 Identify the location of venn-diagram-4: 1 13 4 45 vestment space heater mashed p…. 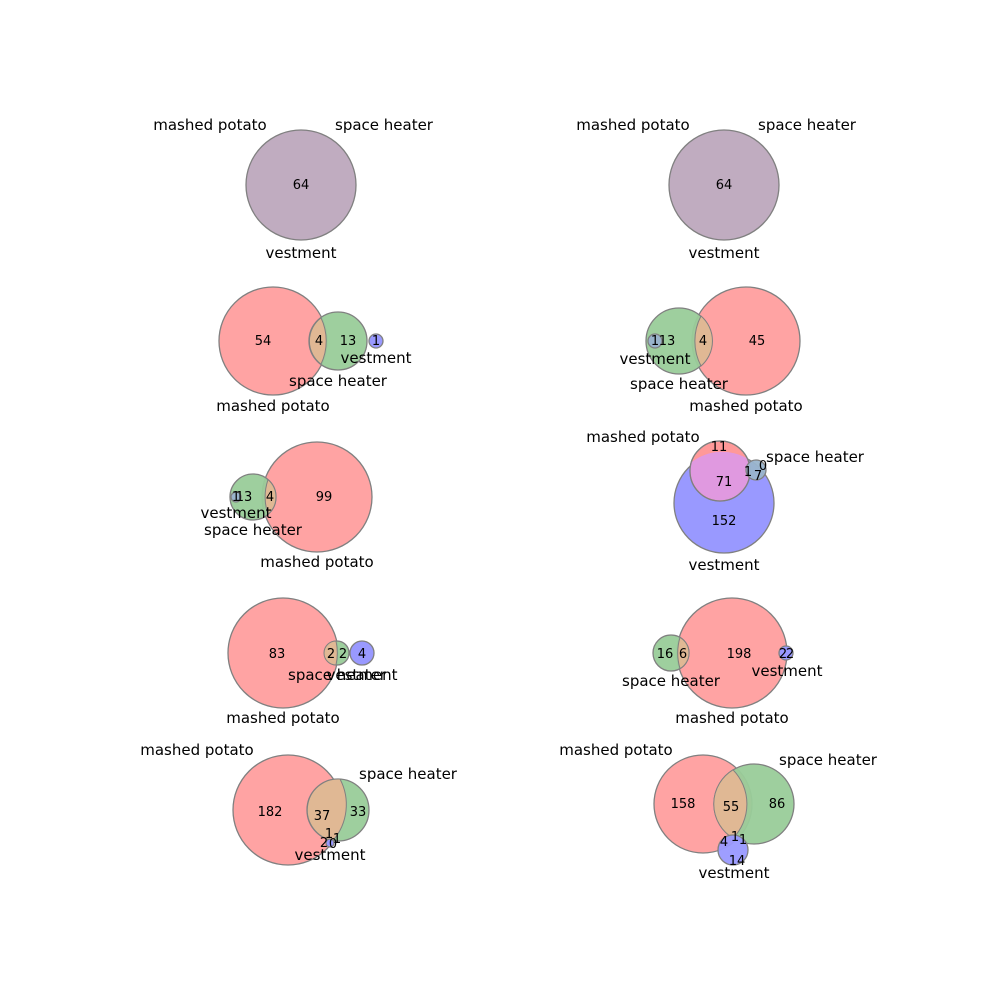
(711, 350).